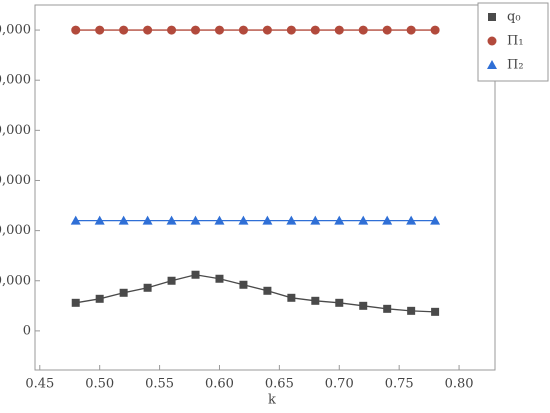 This screenshot has height=413, width=550. Describe the element at coordinates (514, 17) in the screenshot. I see `legend-label: q₀` at that location.